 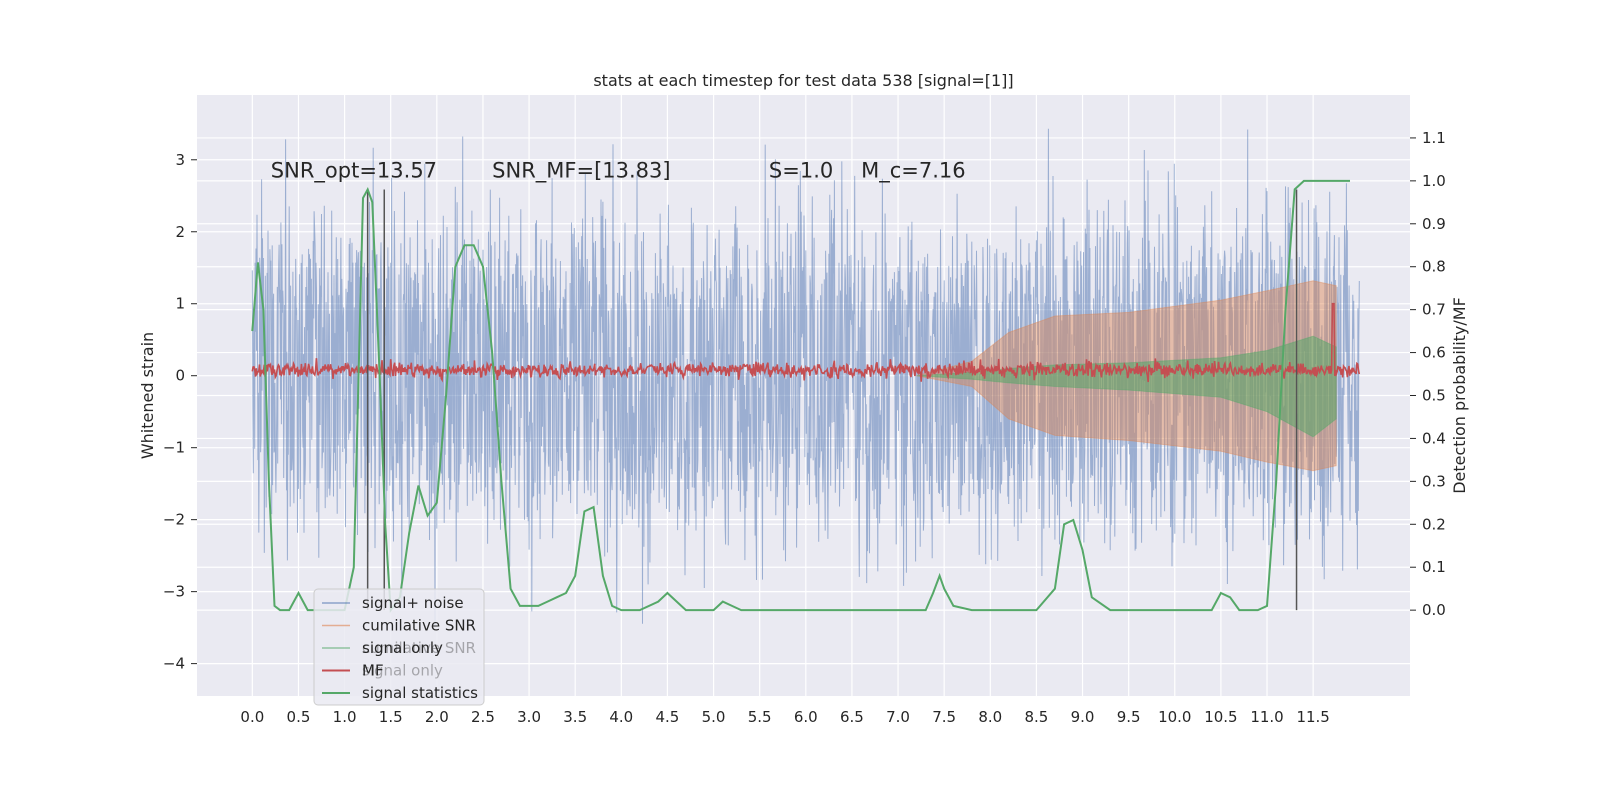 What do you see at coordinates (174, 448) in the screenshot?
I see `y-tick-label: −1` at bounding box center [174, 448].